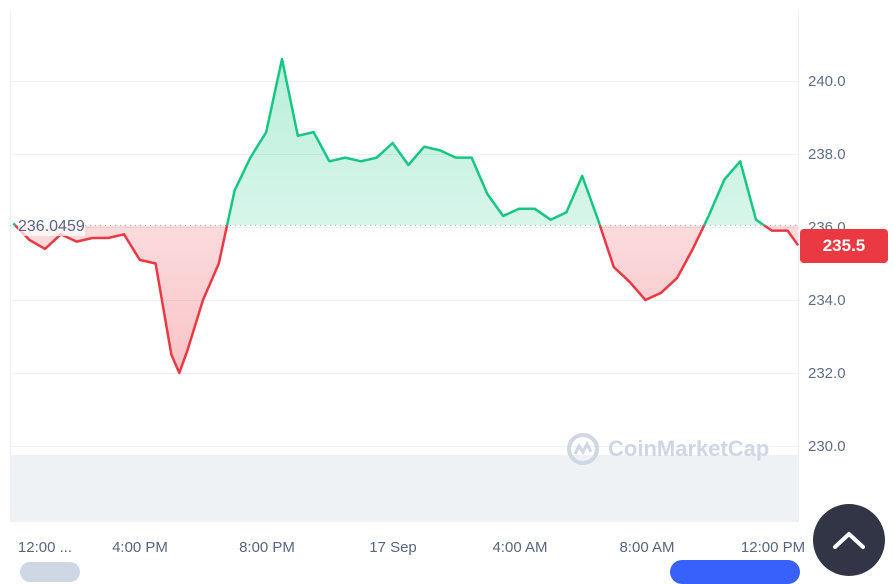 The image size is (894, 584). What do you see at coordinates (519, 547) in the screenshot?
I see `x-tick-label: 4:00 AM` at bounding box center [519, 547].